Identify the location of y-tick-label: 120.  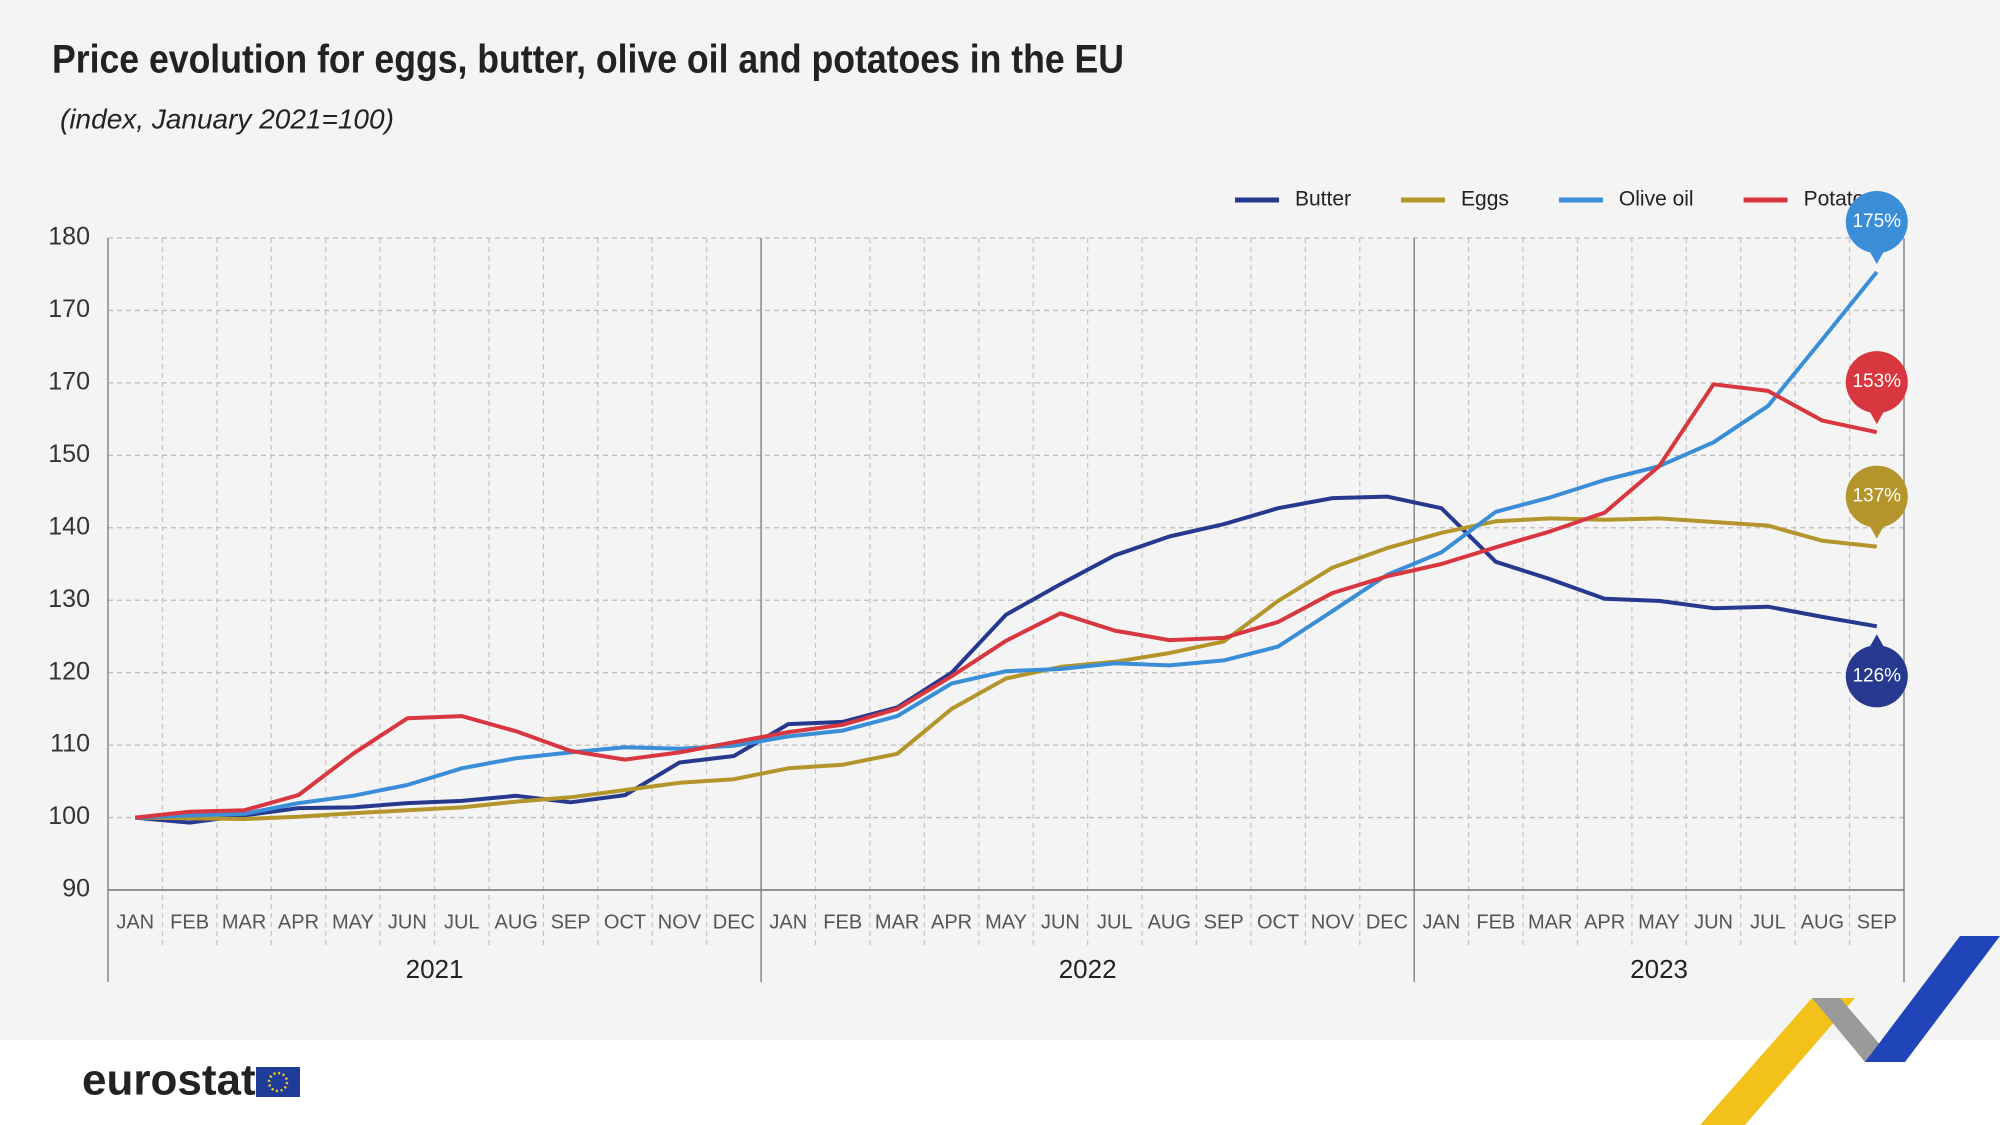
(69, 671).